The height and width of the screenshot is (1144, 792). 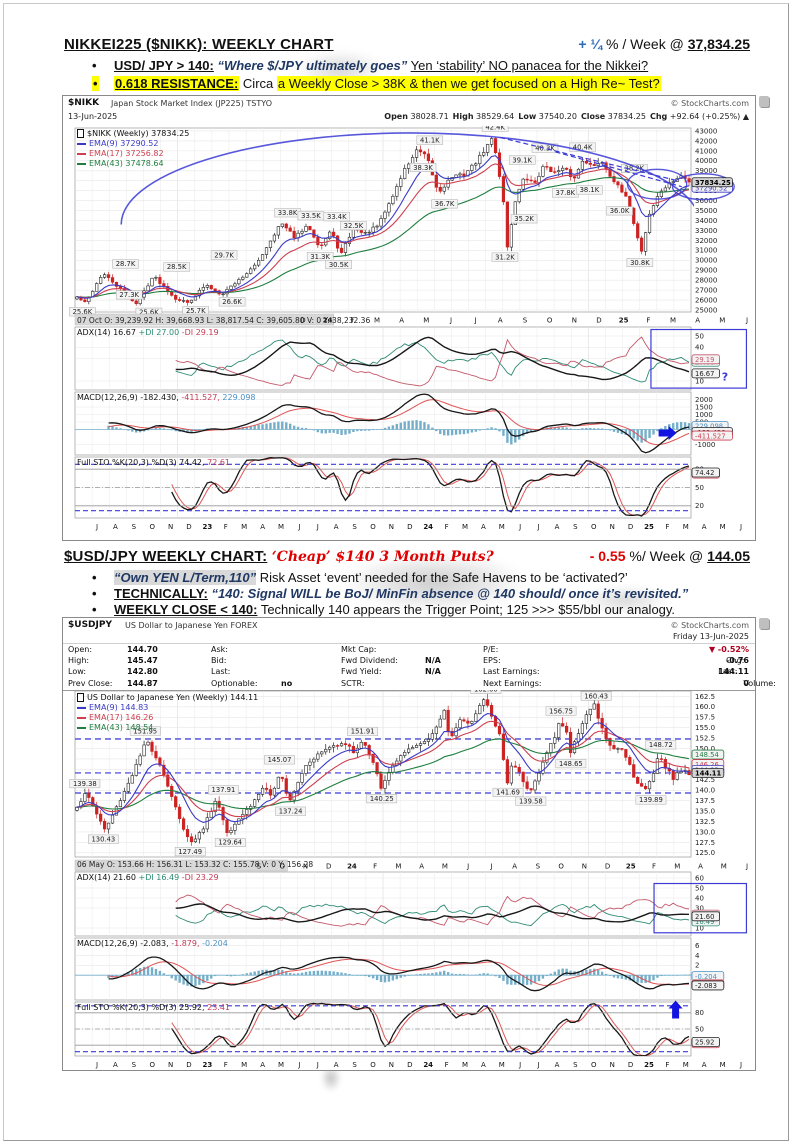 I want to click on chart-description: Japan Stock Market Index (JP225) TSTYO, so click(x=191, y=103).